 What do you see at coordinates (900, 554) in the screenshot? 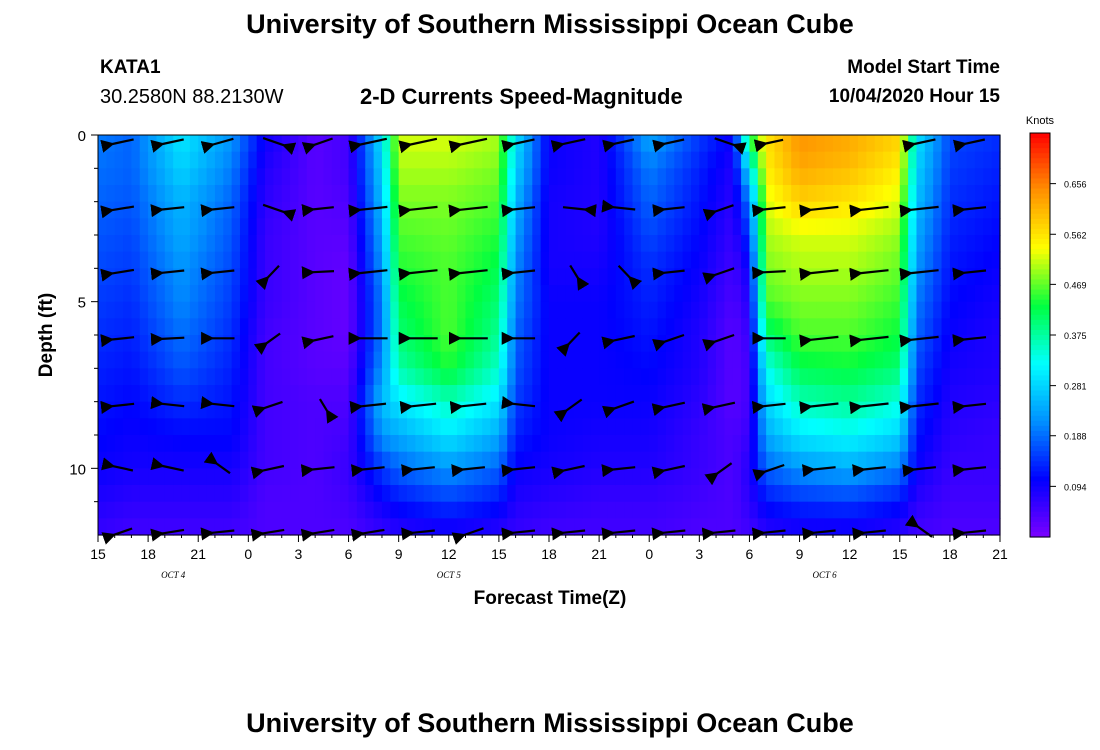
I see `x-tick-label: 15` at bounding box center [900, 554].